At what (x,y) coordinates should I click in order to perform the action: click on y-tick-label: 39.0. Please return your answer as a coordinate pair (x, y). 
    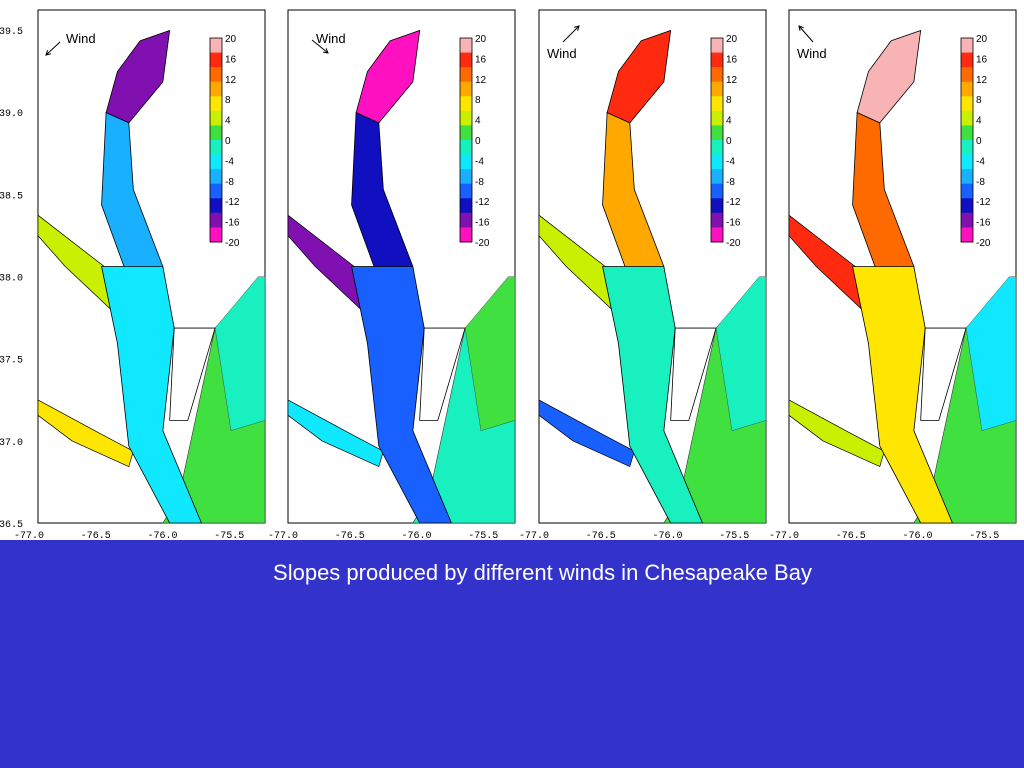
    Looking at the image, I should click on (11, 114).